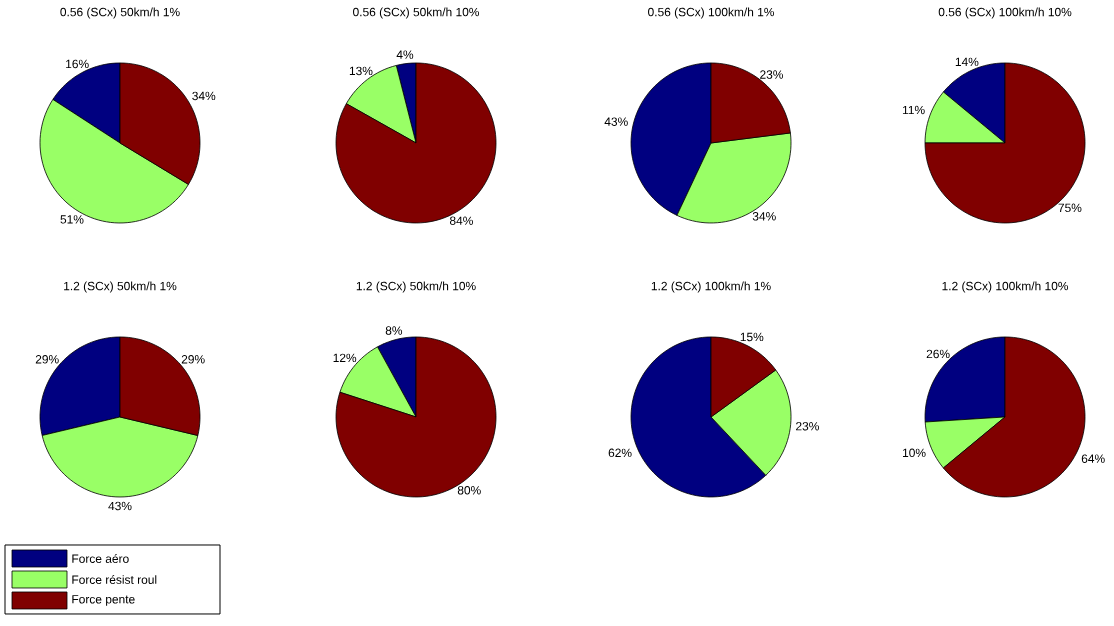 Image resolution: width=1114 pixels, height=626 pixels. Describe the element at coordinates (120, 13) in the screenshot. I see `chart-title: 0.56 (SCx) 50km/h 1%` at that location.